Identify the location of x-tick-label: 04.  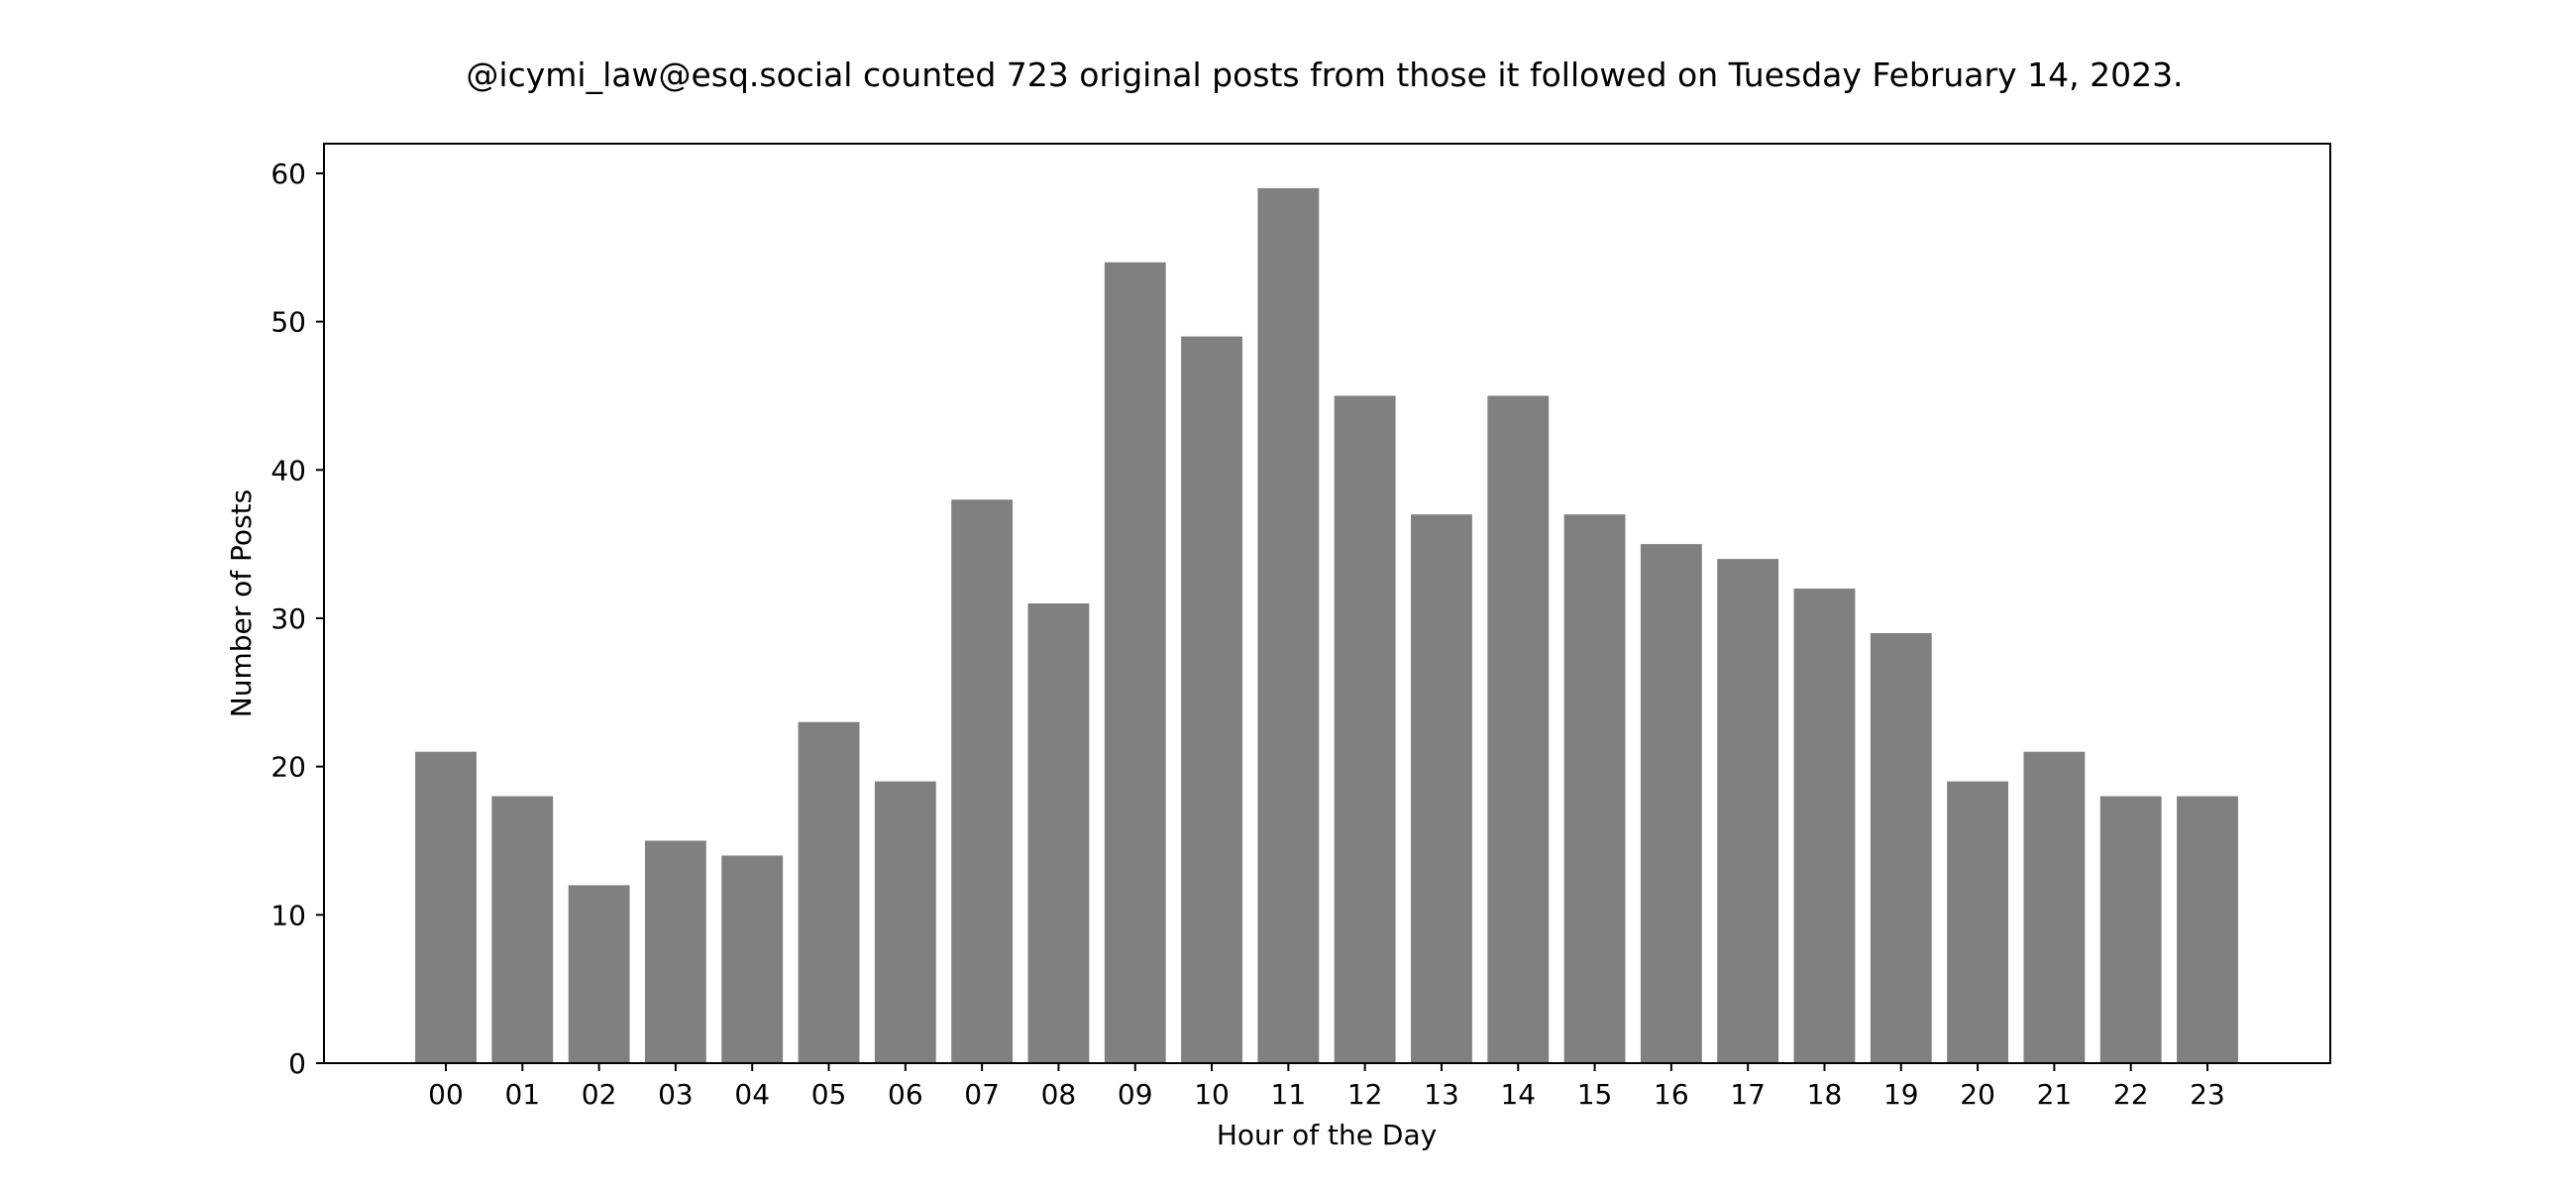
(752, 1094).